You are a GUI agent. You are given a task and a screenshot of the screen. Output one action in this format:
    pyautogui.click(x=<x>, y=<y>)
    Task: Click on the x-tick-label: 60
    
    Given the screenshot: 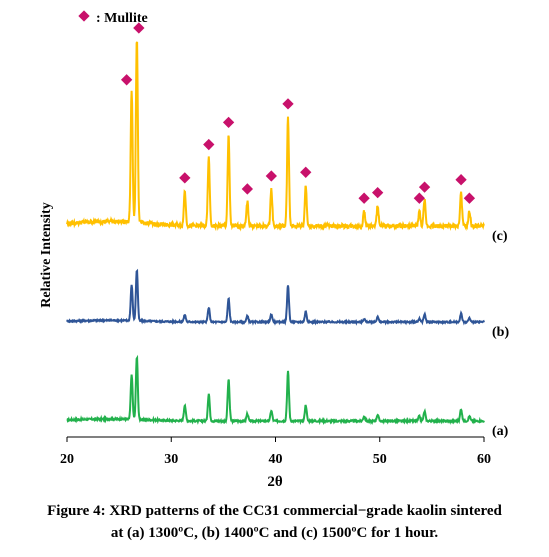 What is the action you would take?
    pyautogui.click(x=484, y=459)
    